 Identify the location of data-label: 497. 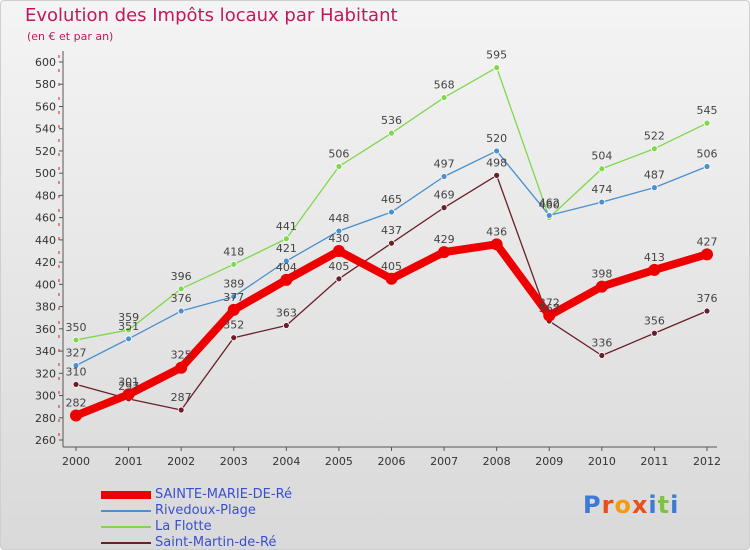
(444, 164).